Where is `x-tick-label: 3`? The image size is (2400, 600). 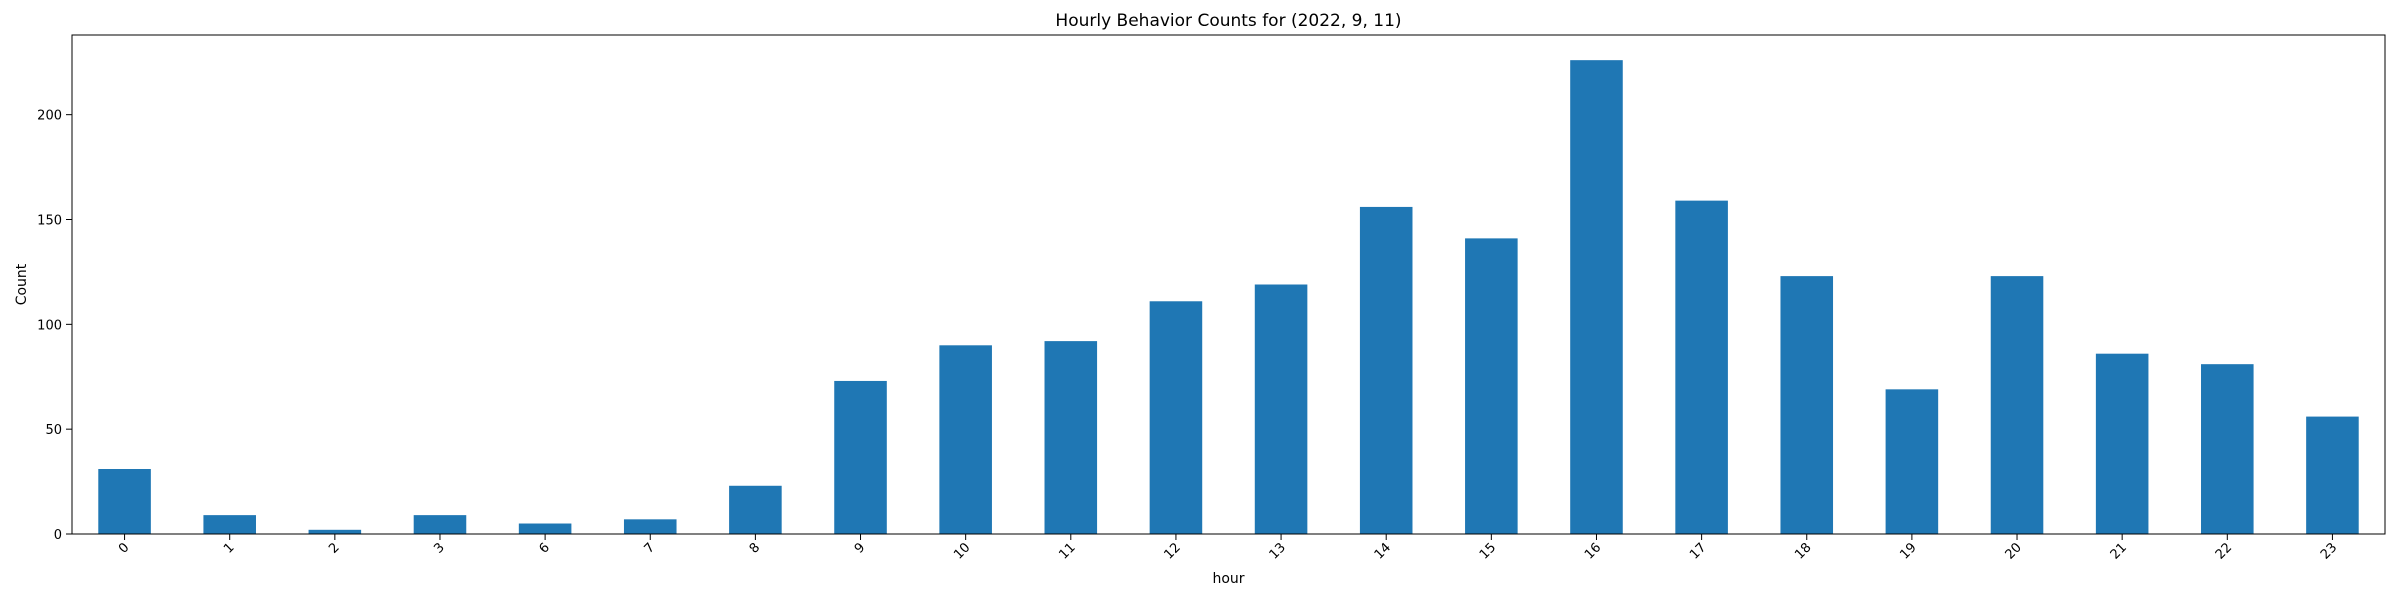
x-tick-label: 3 is located at coordinates (439, 548).